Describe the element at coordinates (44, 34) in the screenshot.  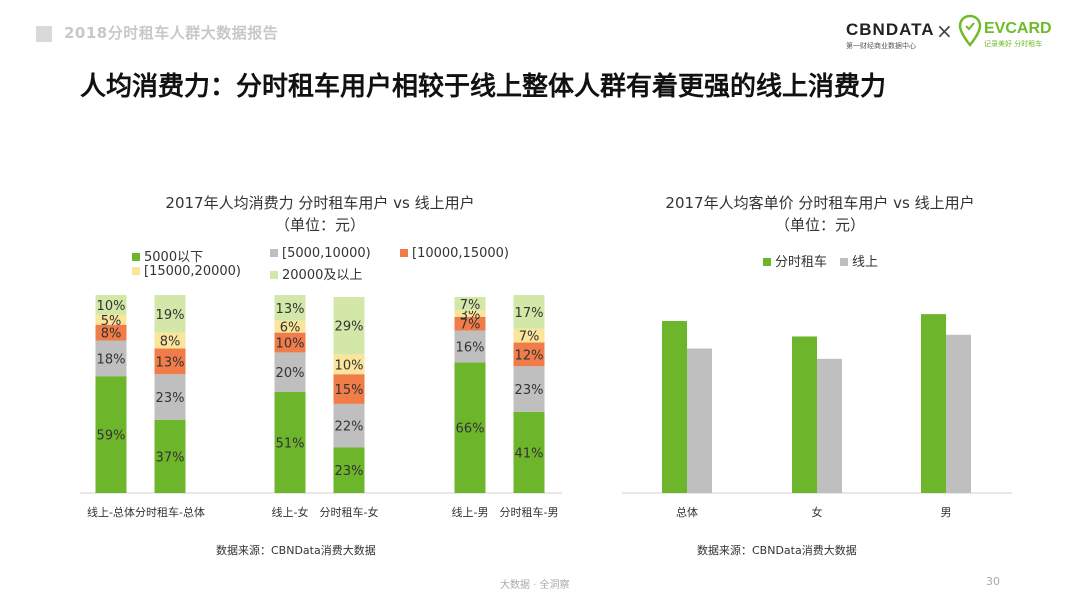
I see `header-marker` at that location.